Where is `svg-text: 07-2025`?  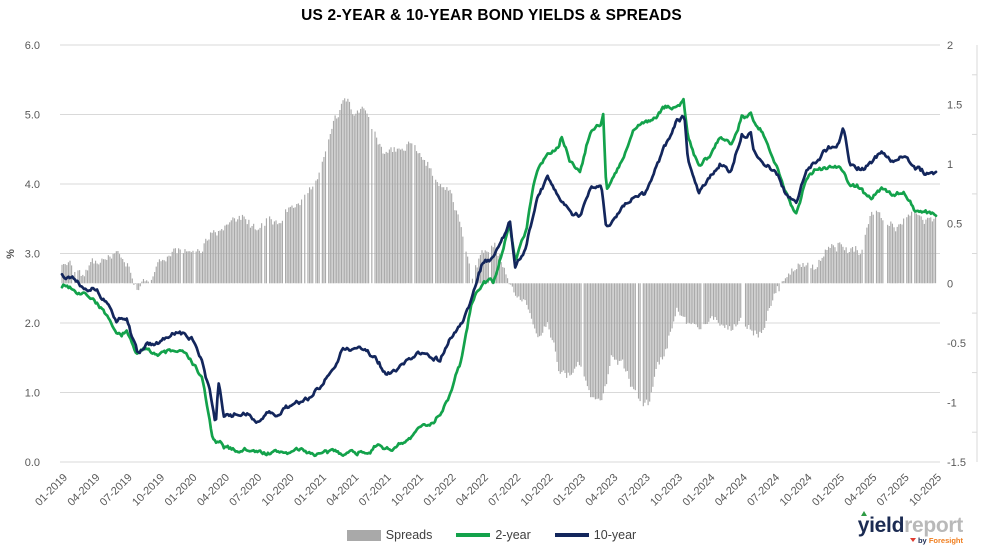
svg-text: 07-2025 is located at coordinates (893, 490).